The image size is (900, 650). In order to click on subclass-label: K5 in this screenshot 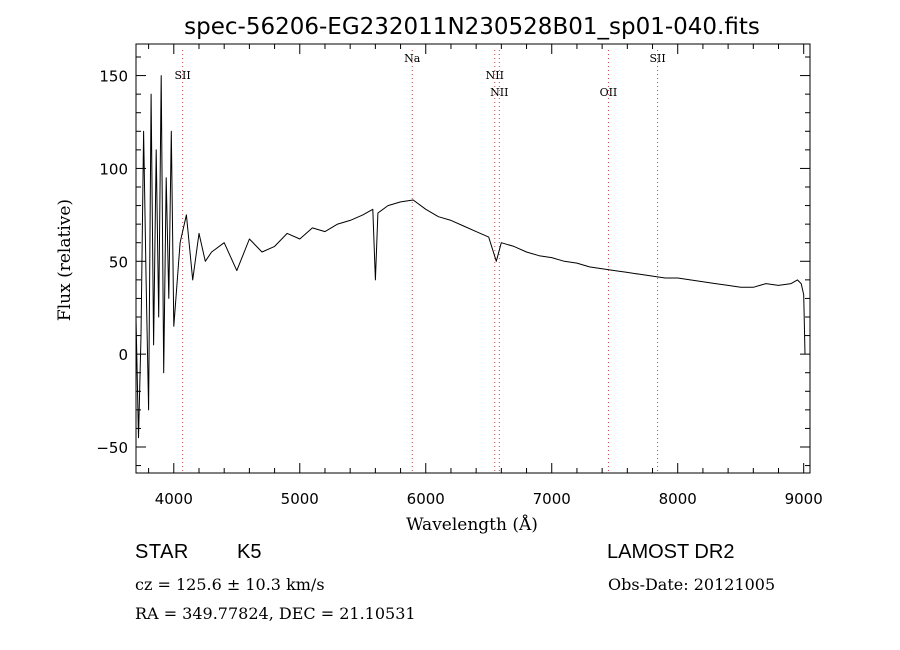, I will do `click(249, 552)`.